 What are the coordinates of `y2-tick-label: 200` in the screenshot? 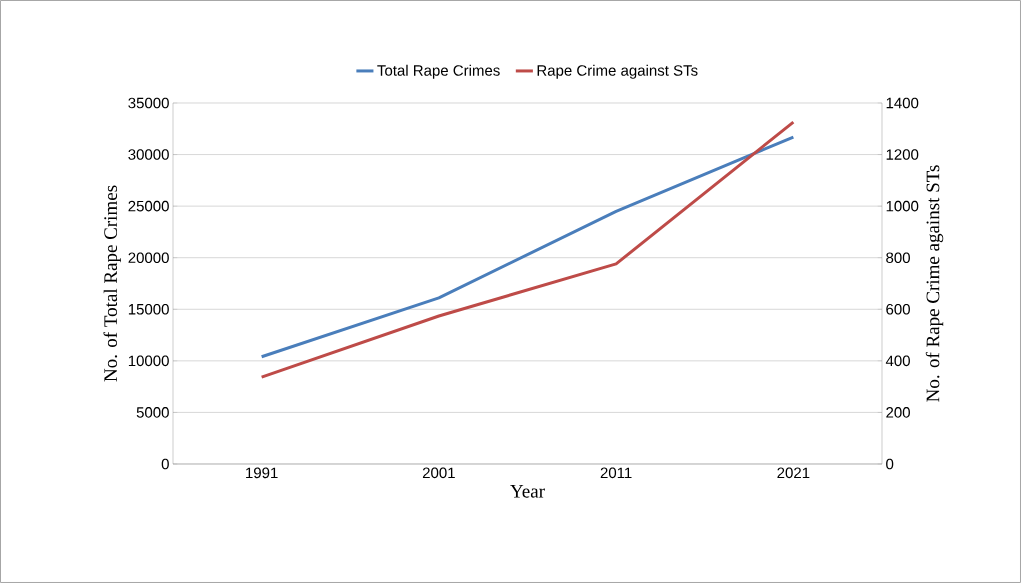 It's located at (898, 412).